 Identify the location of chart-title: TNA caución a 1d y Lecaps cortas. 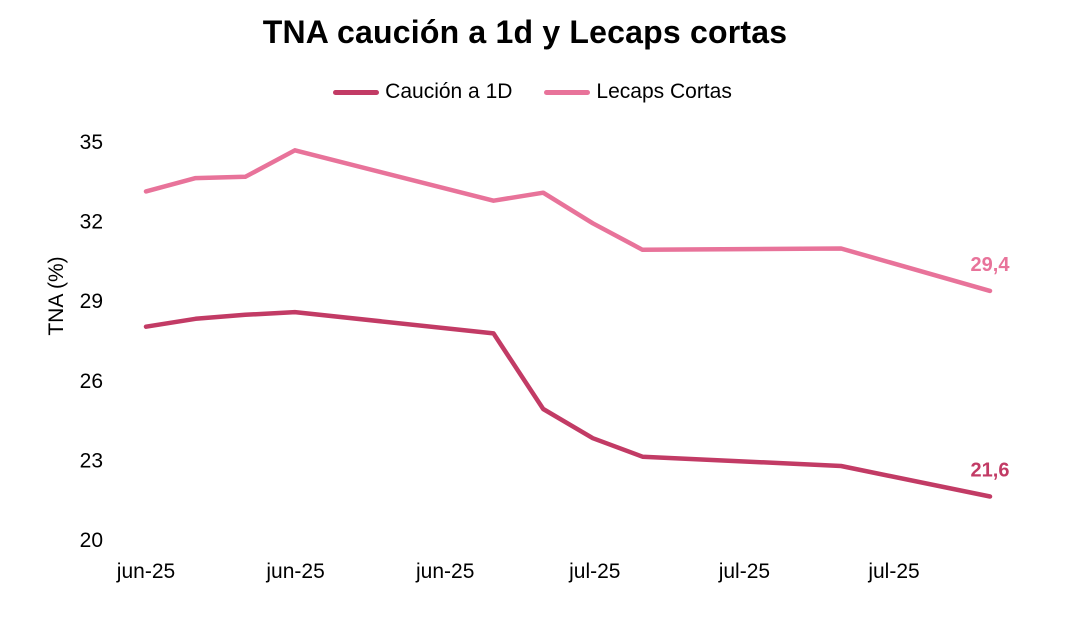
(525, 32).